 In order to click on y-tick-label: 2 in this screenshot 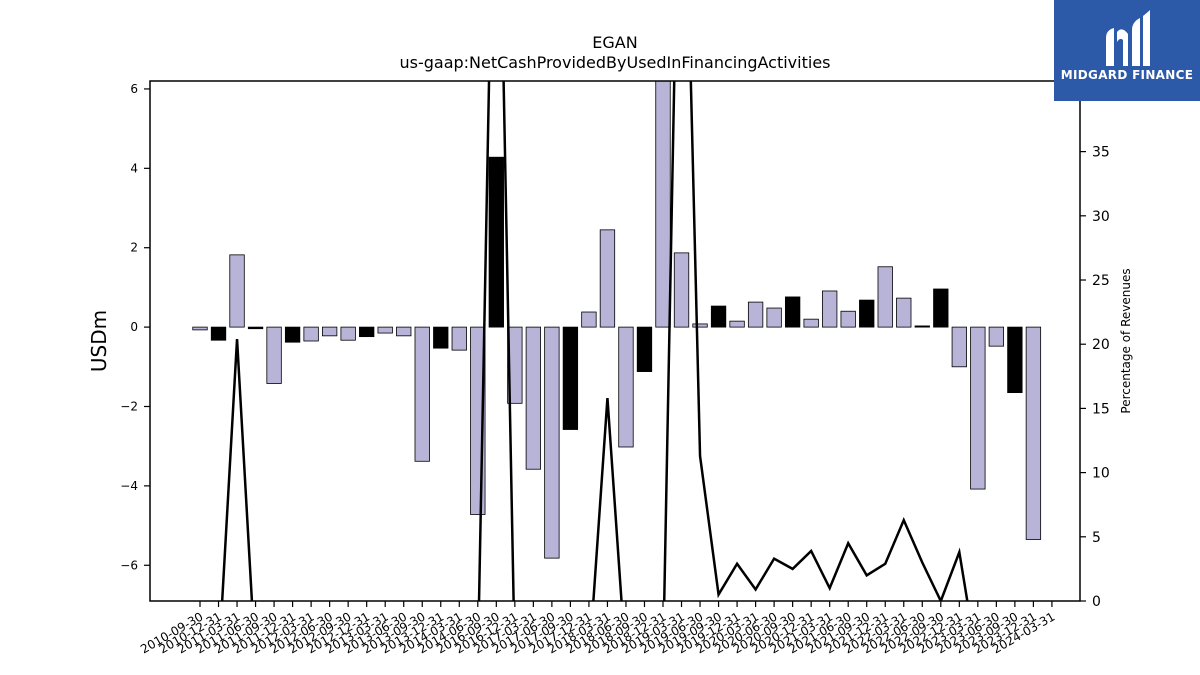, I will do `click(134, 248)`.